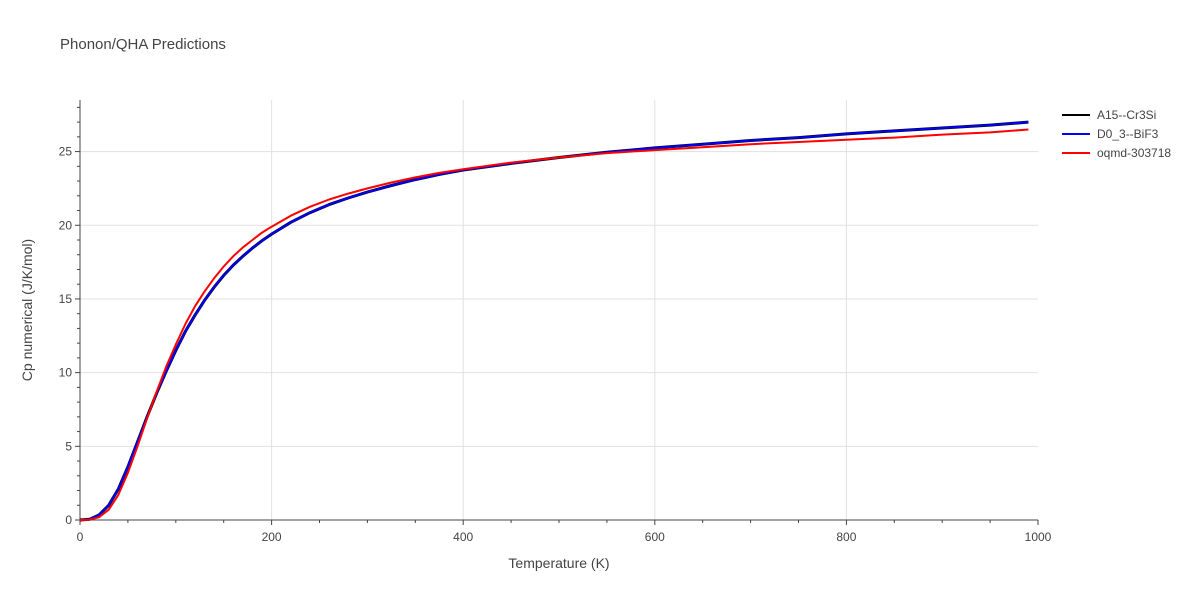  What do you see at coordinates (1134, 153) in the screenshot?
I see `legend-label: oqmd-303718` at bounding box center [1134, 153].